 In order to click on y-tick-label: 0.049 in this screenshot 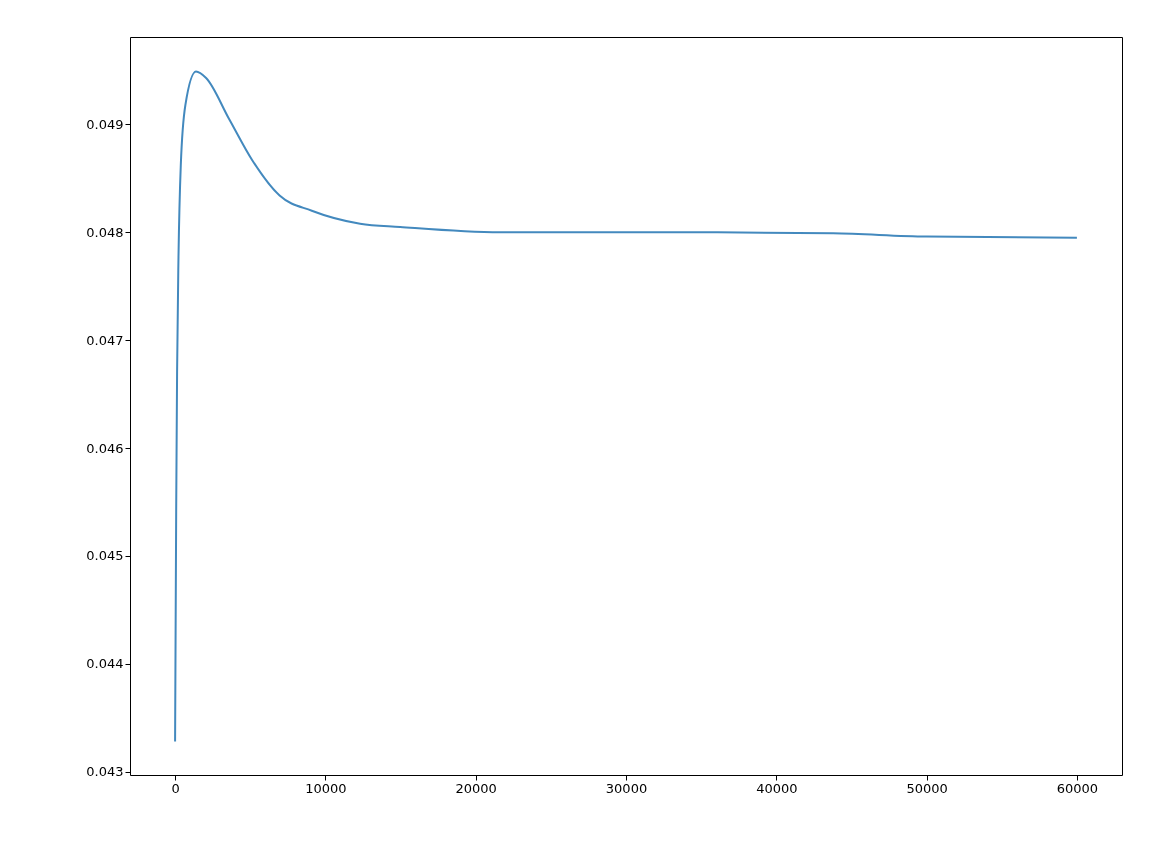, I will do `click(105, 124)`.